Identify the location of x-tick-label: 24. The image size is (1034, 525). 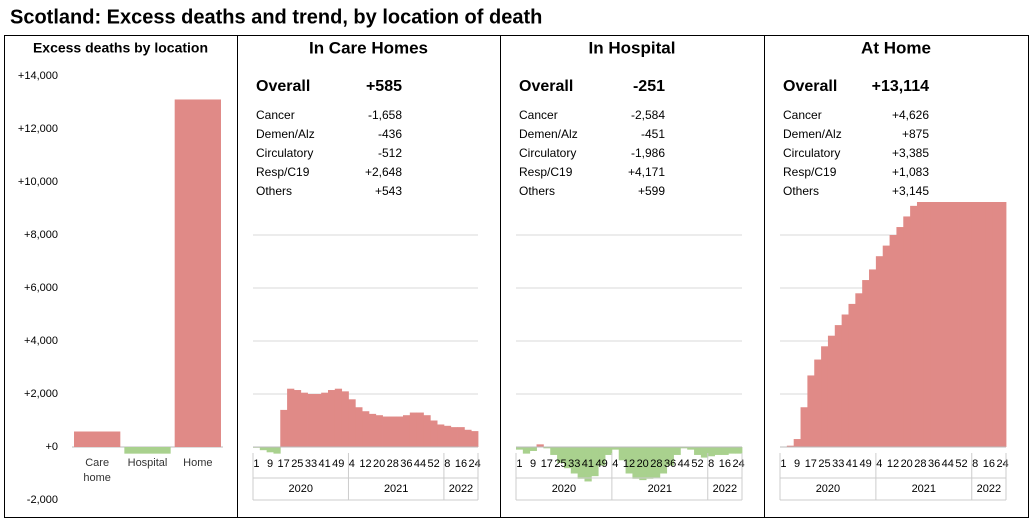
(1002, 464).